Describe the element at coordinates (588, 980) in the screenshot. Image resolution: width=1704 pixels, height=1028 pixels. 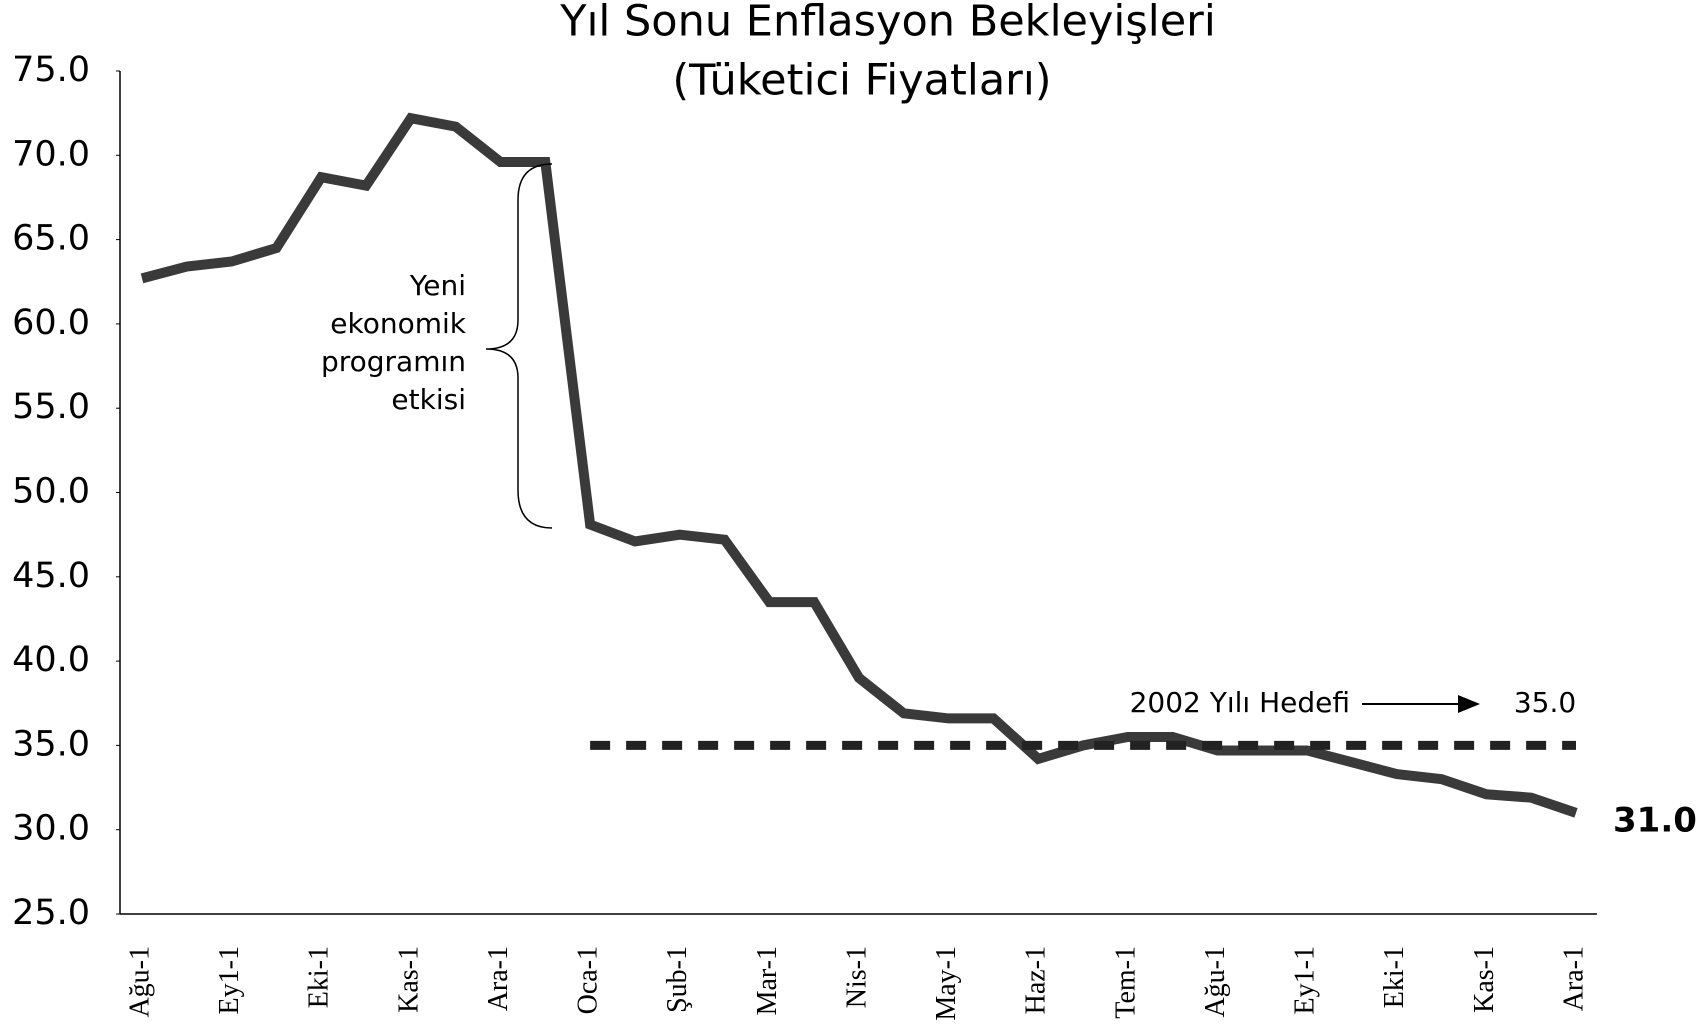
I see `x-tick-label: Oca-1` at that location.